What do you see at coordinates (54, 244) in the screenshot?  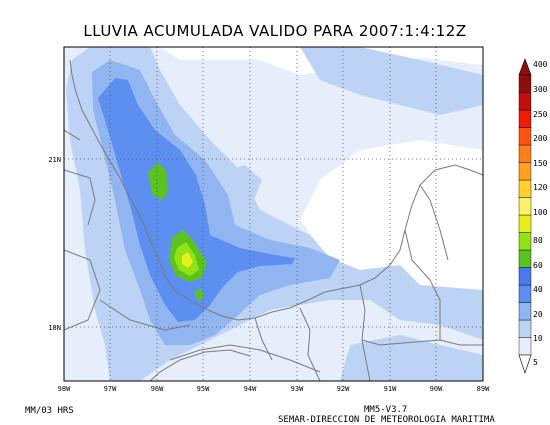 I see `lat-tick-labels: 21N 18N` at bounding box center [54, 244].